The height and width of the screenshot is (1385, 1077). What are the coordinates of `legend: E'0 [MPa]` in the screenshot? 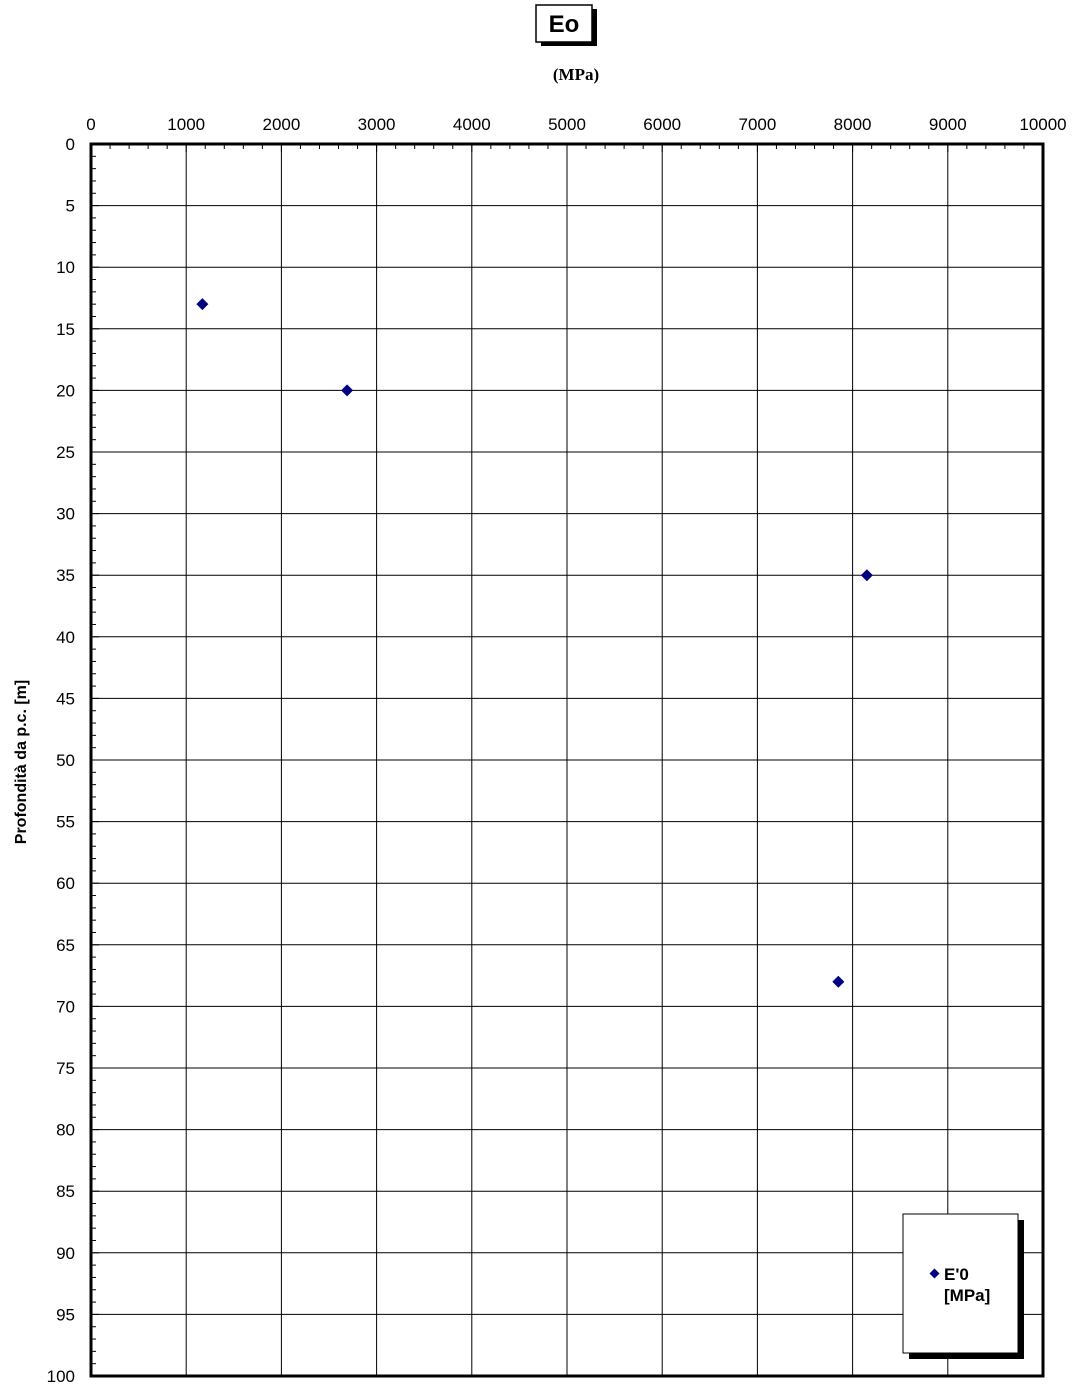 It's located at (963, 1286).